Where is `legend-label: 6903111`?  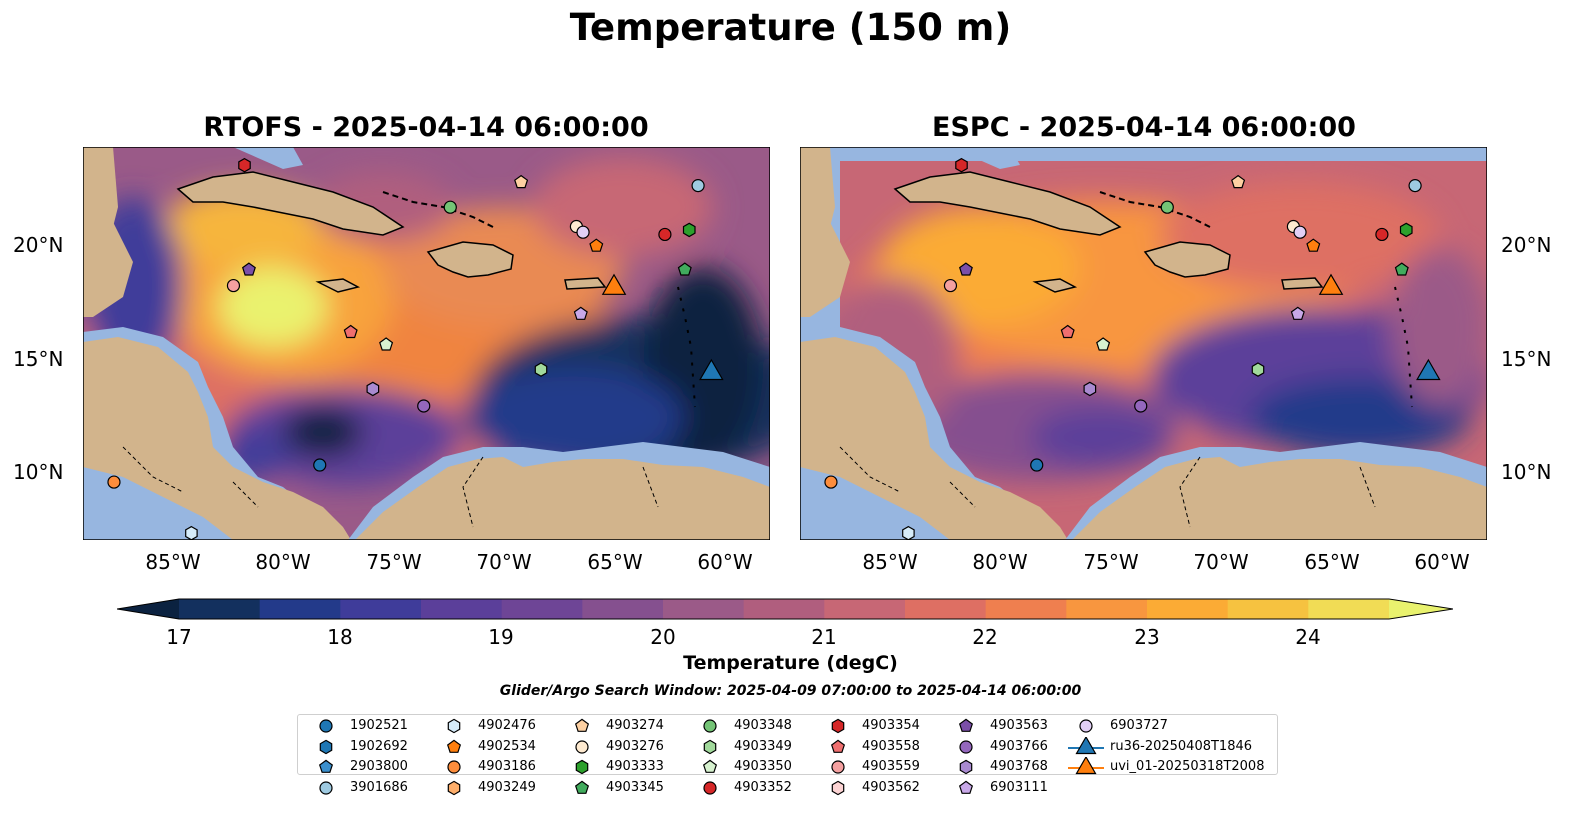
legend-label: 6903111 is located at coordinates (1019, 787).